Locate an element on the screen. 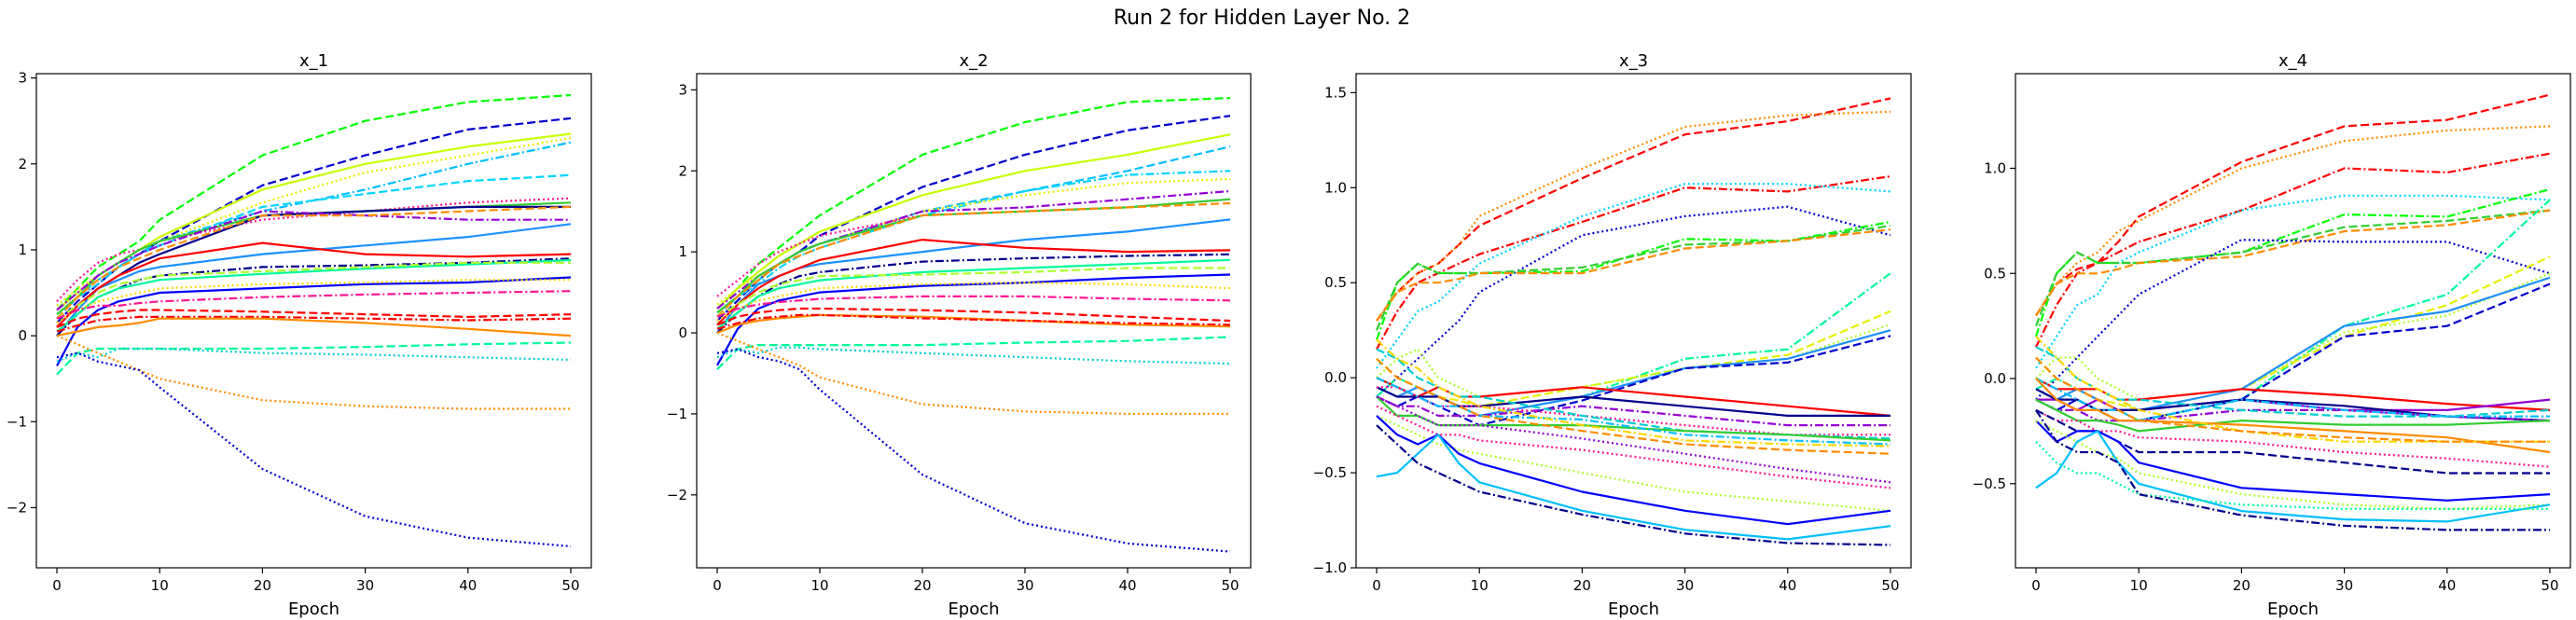 The width and height of the screenshot is (2576, 620). subplot-title: x_1 is located at coordinates (313, 61).